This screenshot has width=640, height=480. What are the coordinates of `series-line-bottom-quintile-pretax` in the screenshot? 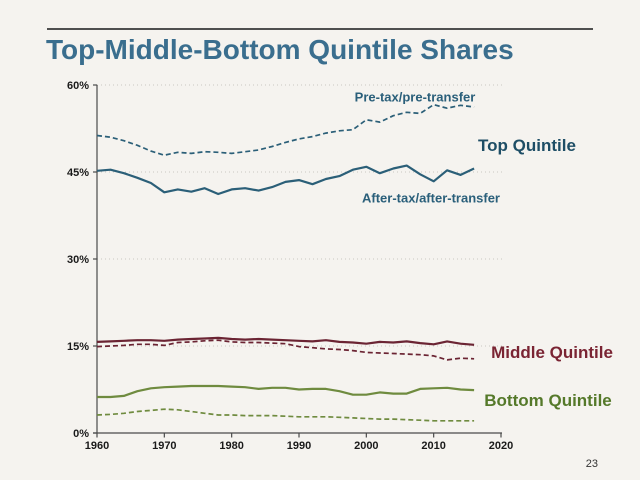 It's located at (285, 415).